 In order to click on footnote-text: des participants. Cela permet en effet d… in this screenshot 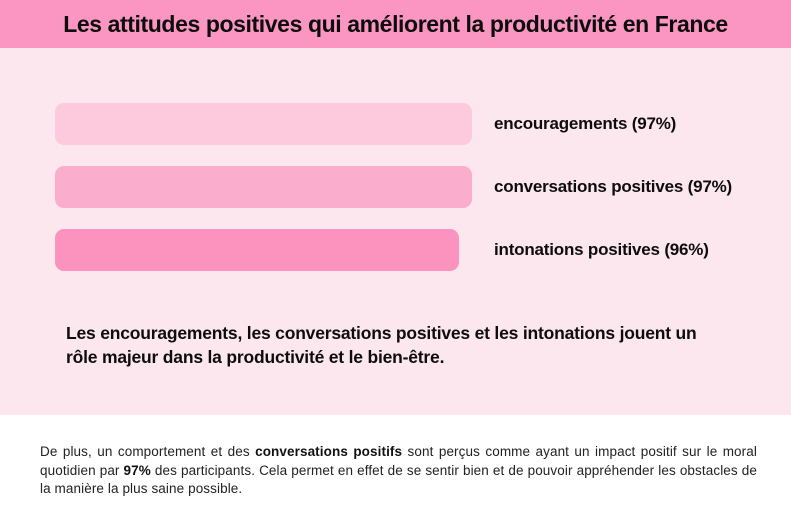, I will do `click(398, 479)`.